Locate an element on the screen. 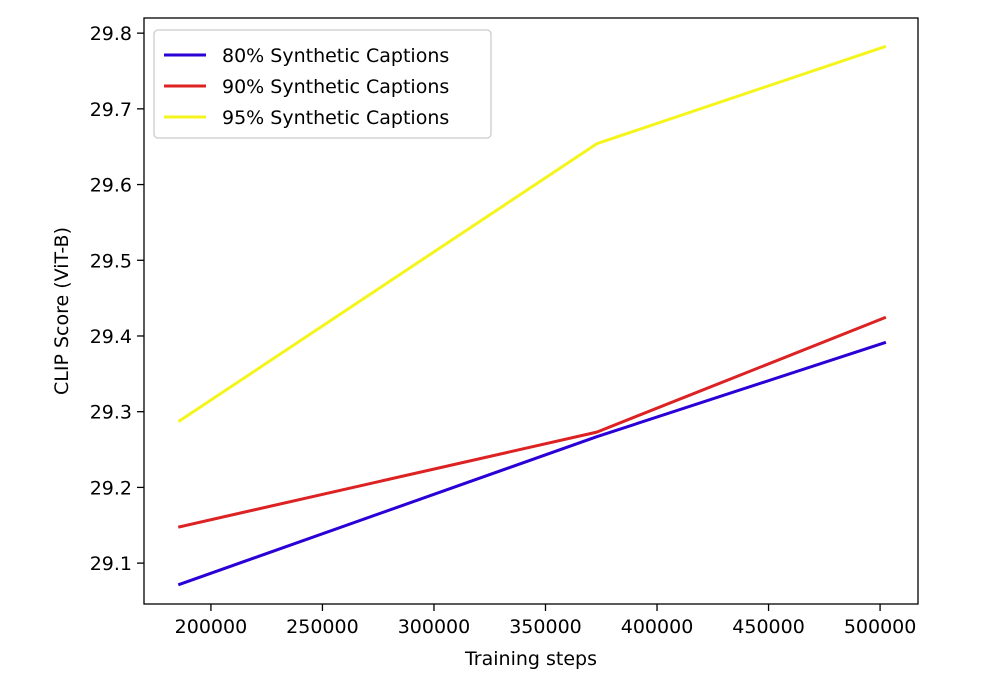 The height and width of the screenshot is (686, 983). x-axis-label: Training steps is located at coordinates (530, 659).